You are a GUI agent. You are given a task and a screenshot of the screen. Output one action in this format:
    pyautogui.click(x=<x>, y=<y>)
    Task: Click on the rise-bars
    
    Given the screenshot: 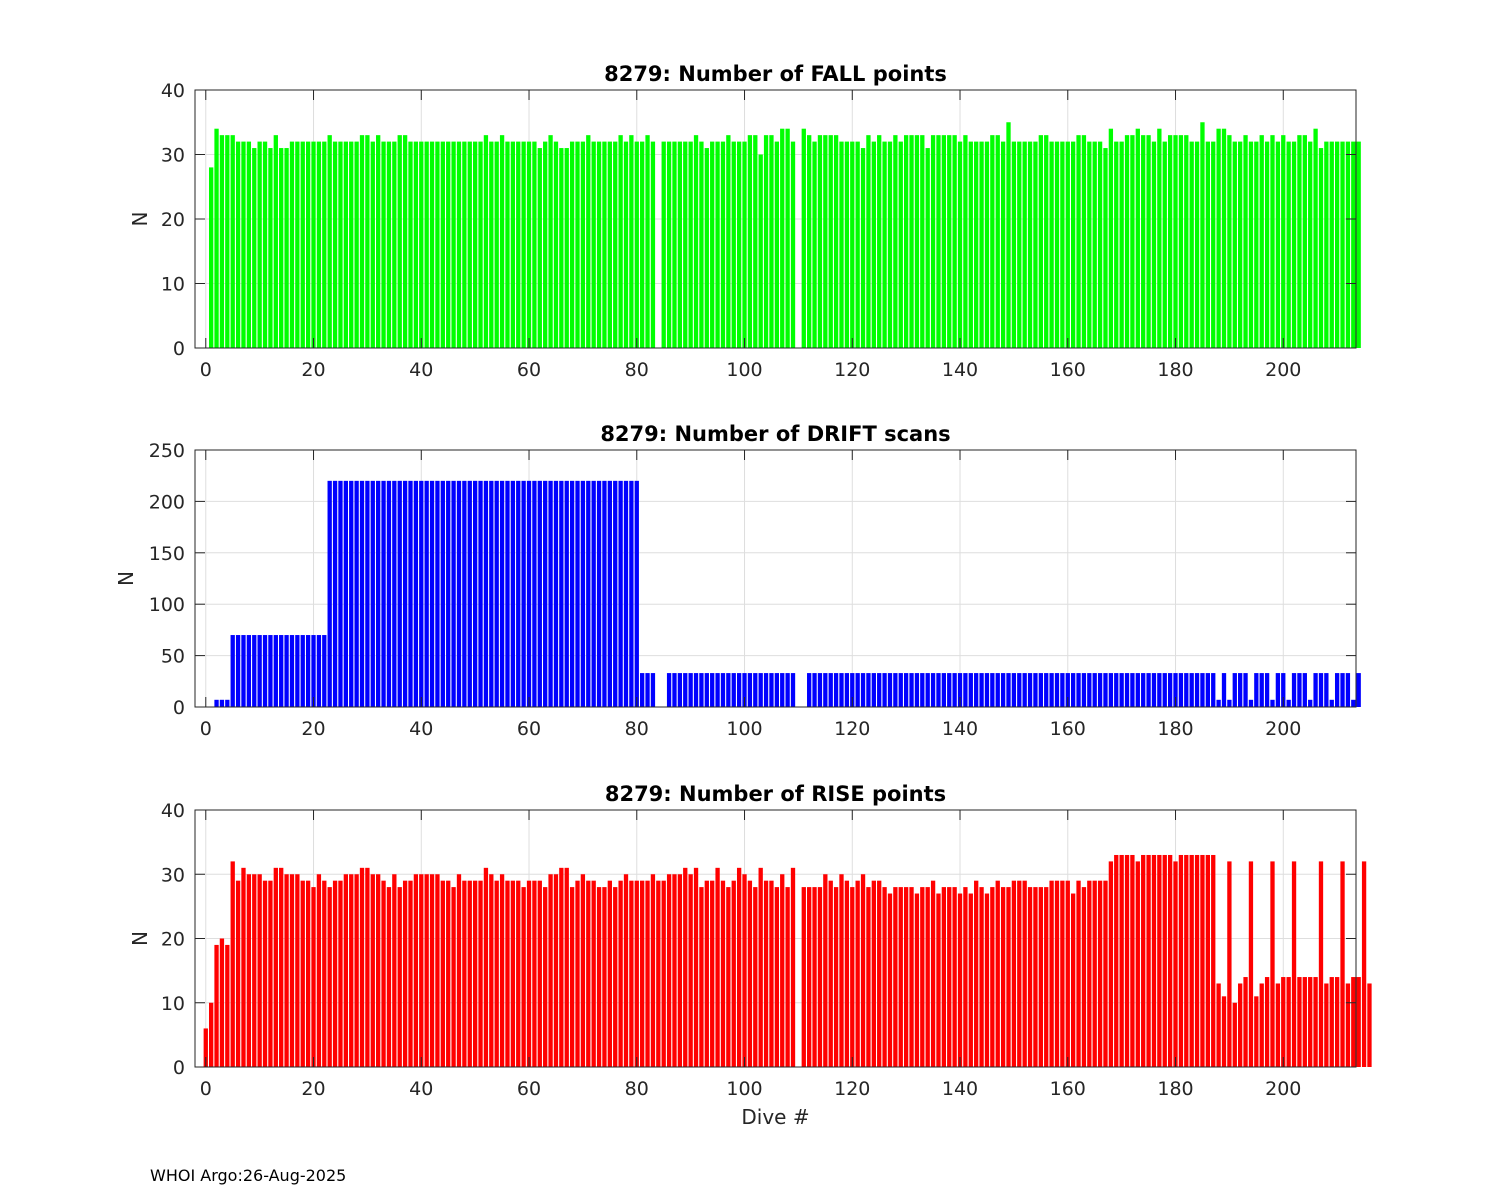 What is the action you would take?
    pyautogui.click(x=787, y=960)
    